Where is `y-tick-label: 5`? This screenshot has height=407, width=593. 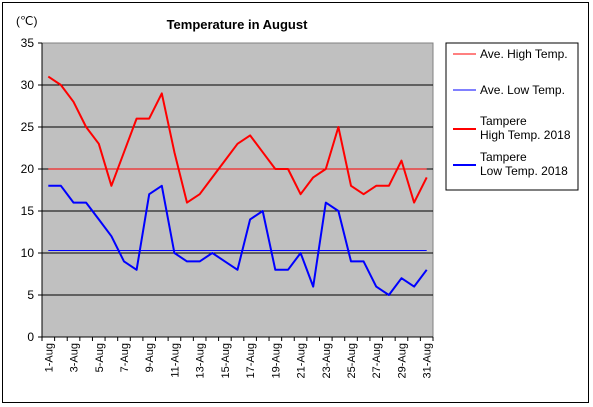 y-tick-label: 5 is located at coordinates (30, 295).